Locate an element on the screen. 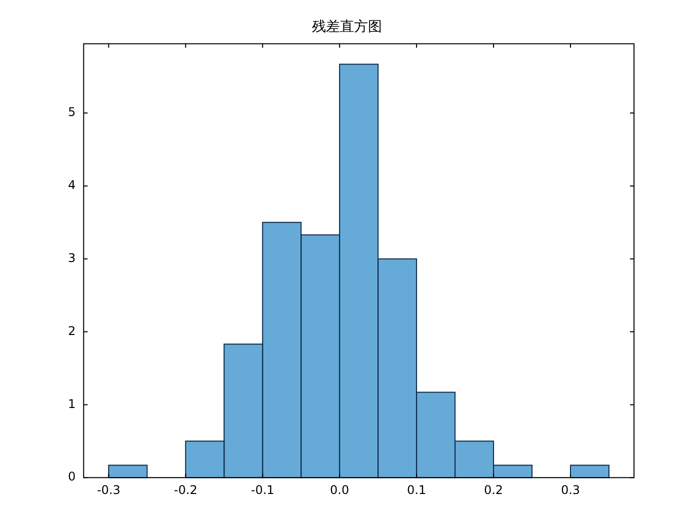  chart-title: 残差直方图 is located at coordinates (347, 27).